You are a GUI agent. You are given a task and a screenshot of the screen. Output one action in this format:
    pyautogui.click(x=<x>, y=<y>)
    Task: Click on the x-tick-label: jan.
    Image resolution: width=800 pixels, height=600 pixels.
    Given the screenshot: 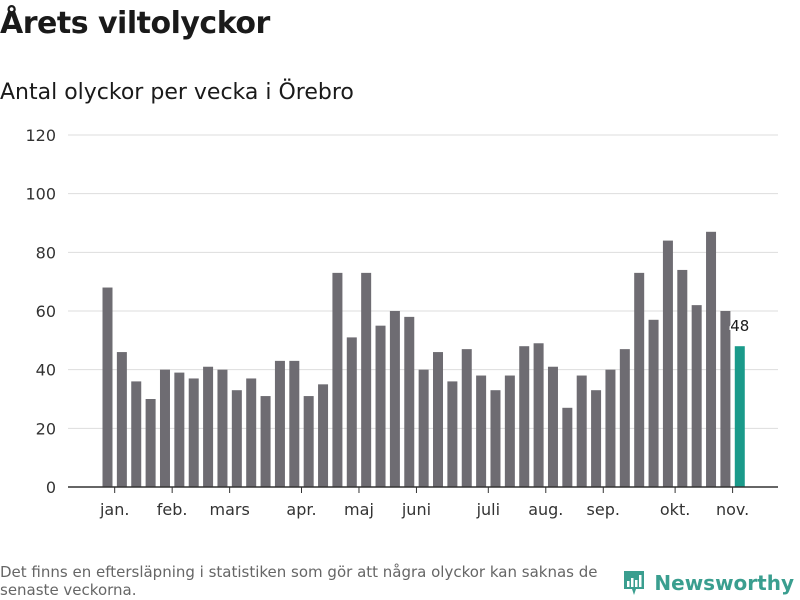 What is the action you would take?
    pyautogui.click(x=114, y=509)
    